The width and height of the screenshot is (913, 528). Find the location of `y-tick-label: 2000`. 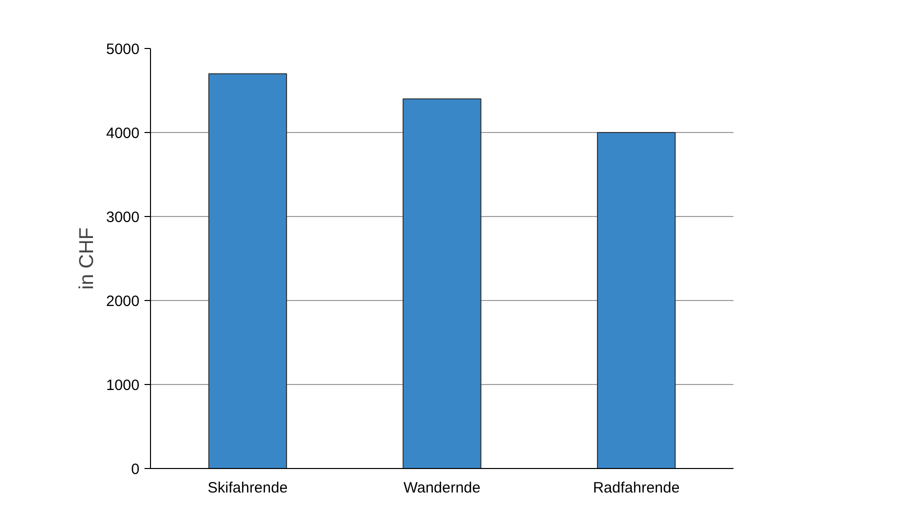

y-tick-label: 2000 is located at coordinates (123, 301).